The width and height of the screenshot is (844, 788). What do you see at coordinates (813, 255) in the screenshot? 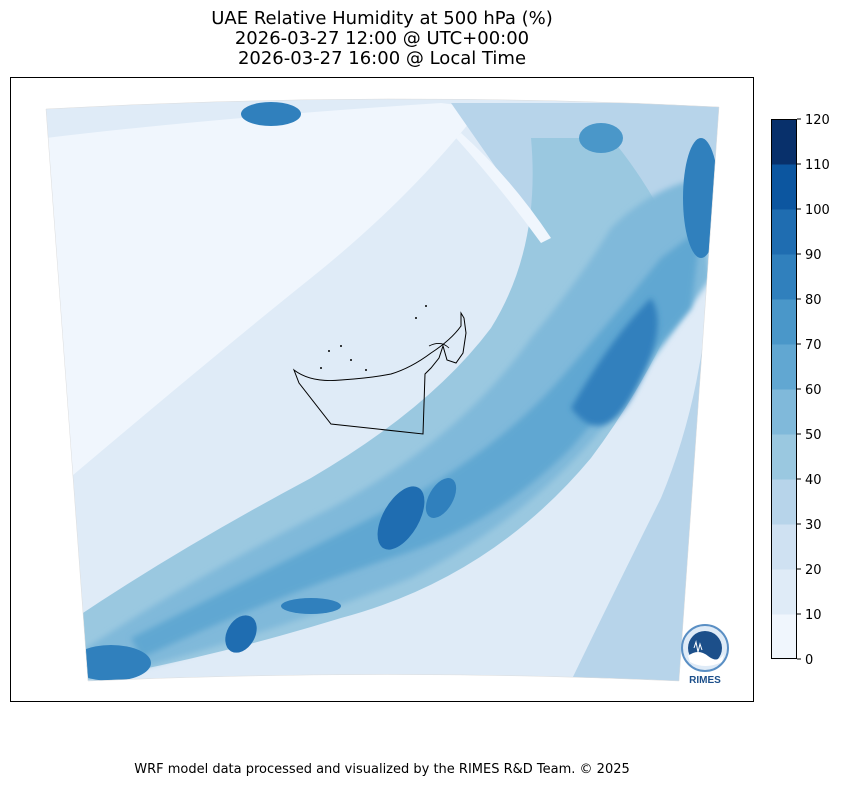
I see `colorbar-tick-label: 90` at bounding box center [813, 255].